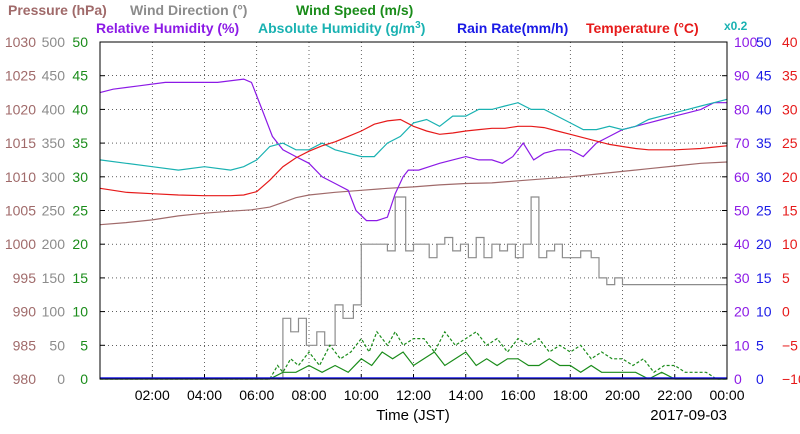 Image resolution: width=800 pixels, height=434 pixels. What do you see at coordinates (764, 143) in the screenshot?
I see `y-tick-label-rain-rate: 35` at bounding box center [764, 143].